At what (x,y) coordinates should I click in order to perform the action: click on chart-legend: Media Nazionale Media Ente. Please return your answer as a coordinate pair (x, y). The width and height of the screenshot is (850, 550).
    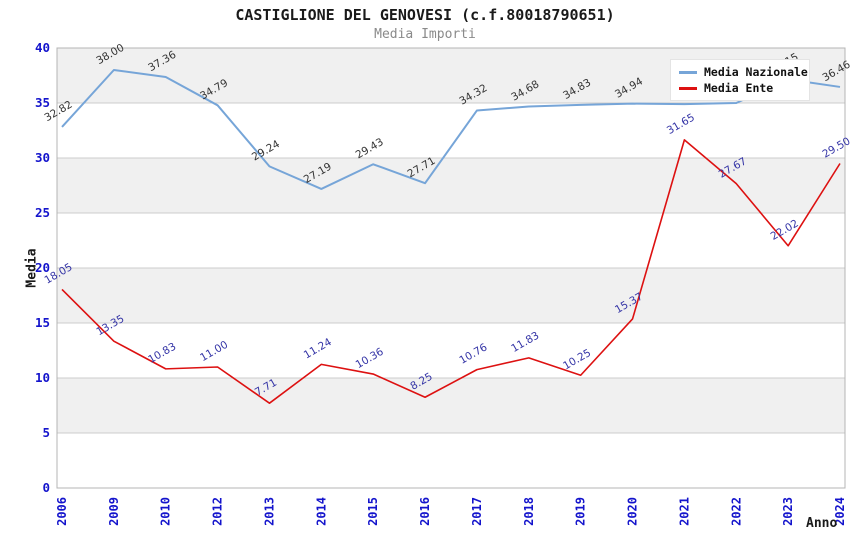
    Looking at the image, I should click on (740, 80).